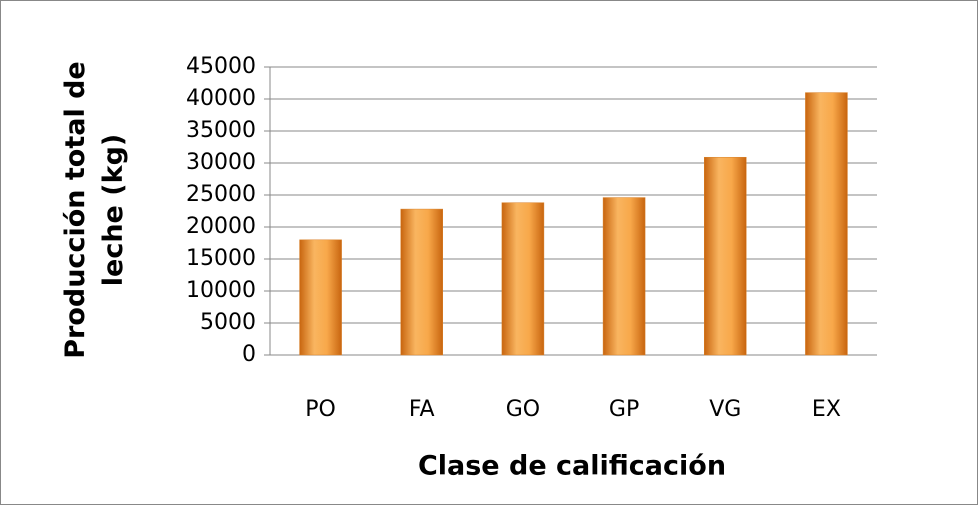 The width and height of the screenshot is (979, 506). What do you see at coordinates (221, 130) in the screenshot?
I see `y-tick-label: 35000` at bounding box center [221, 130].